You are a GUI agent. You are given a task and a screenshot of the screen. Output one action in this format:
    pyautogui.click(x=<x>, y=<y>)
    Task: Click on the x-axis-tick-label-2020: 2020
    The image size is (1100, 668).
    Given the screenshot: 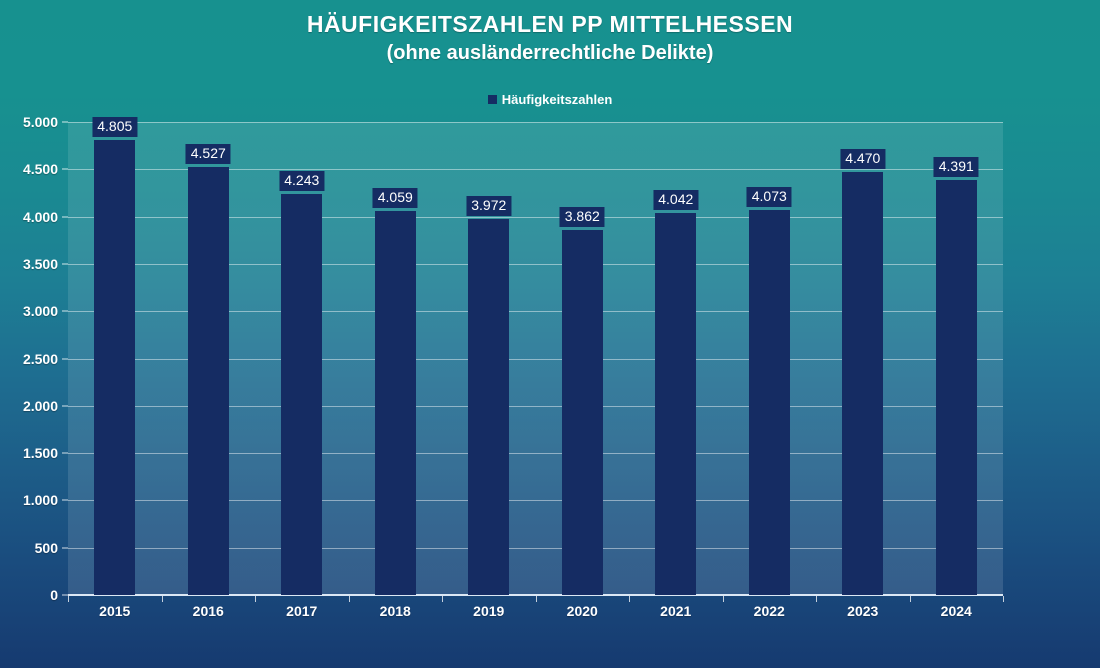 What is the action you would take?
    pyautogui.click(x=582, y=611)
    